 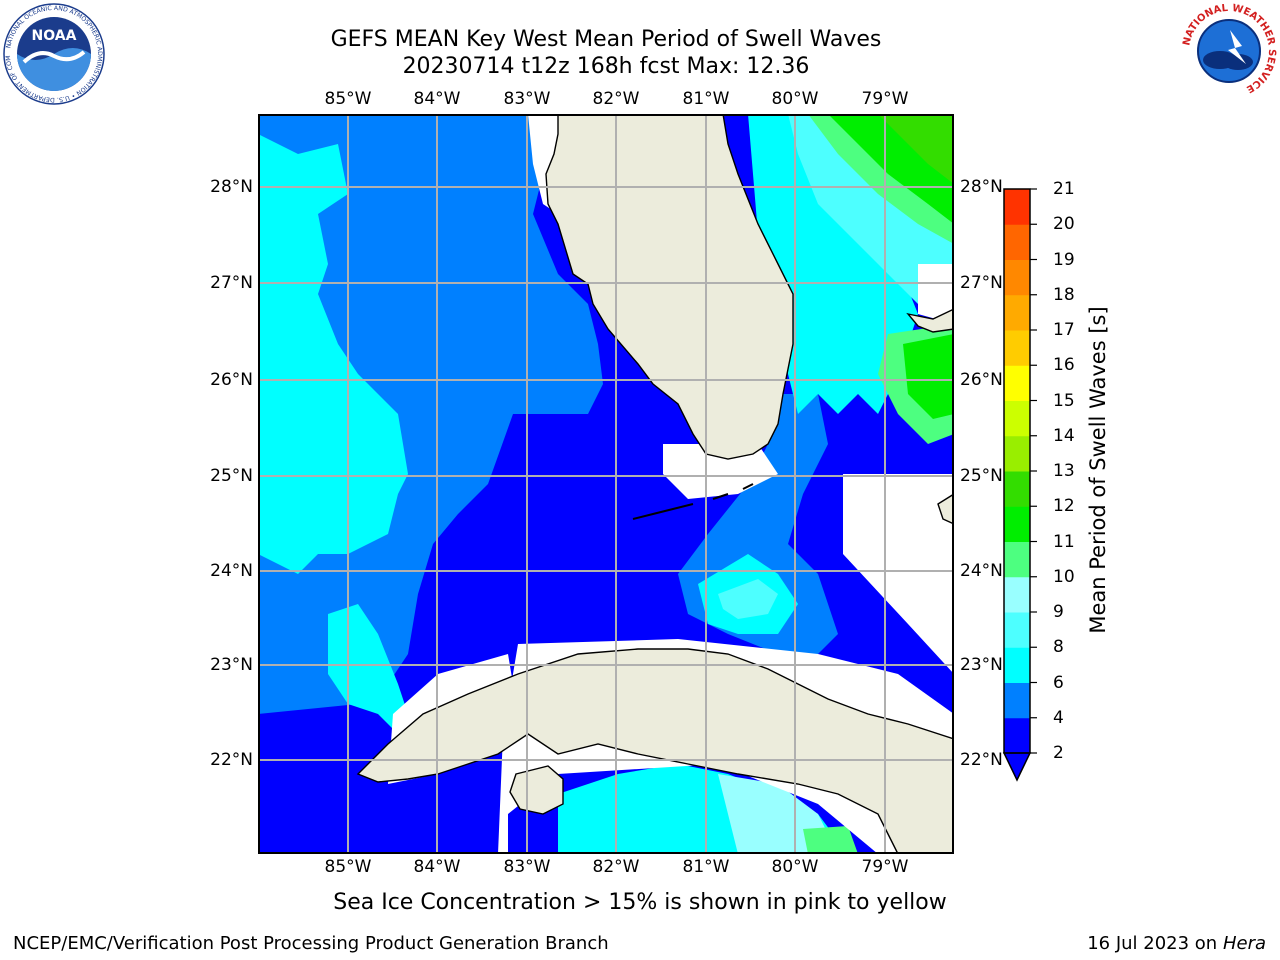 I want to click on lon-label-top: 79°W, so click(x=885, y=99).